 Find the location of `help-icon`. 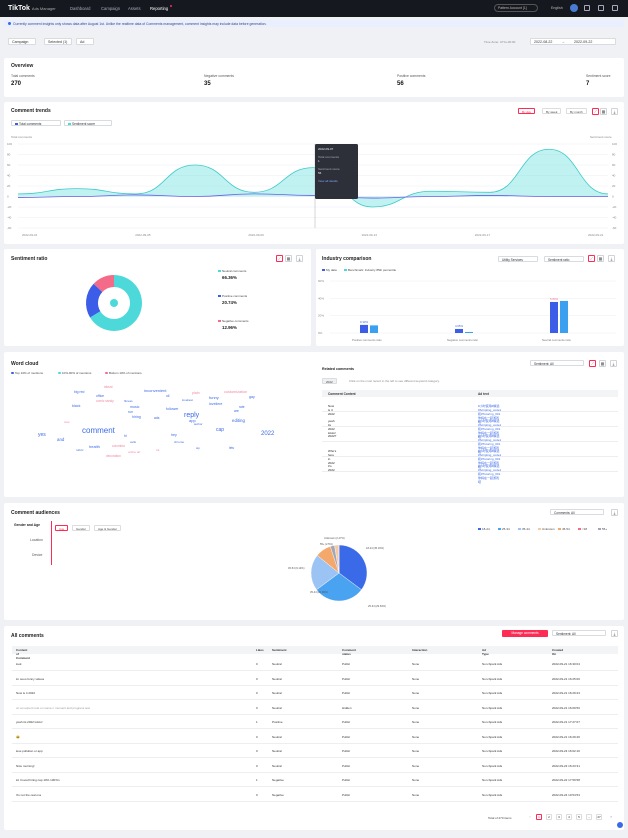

help-icon is located at coordinates (587, 8).